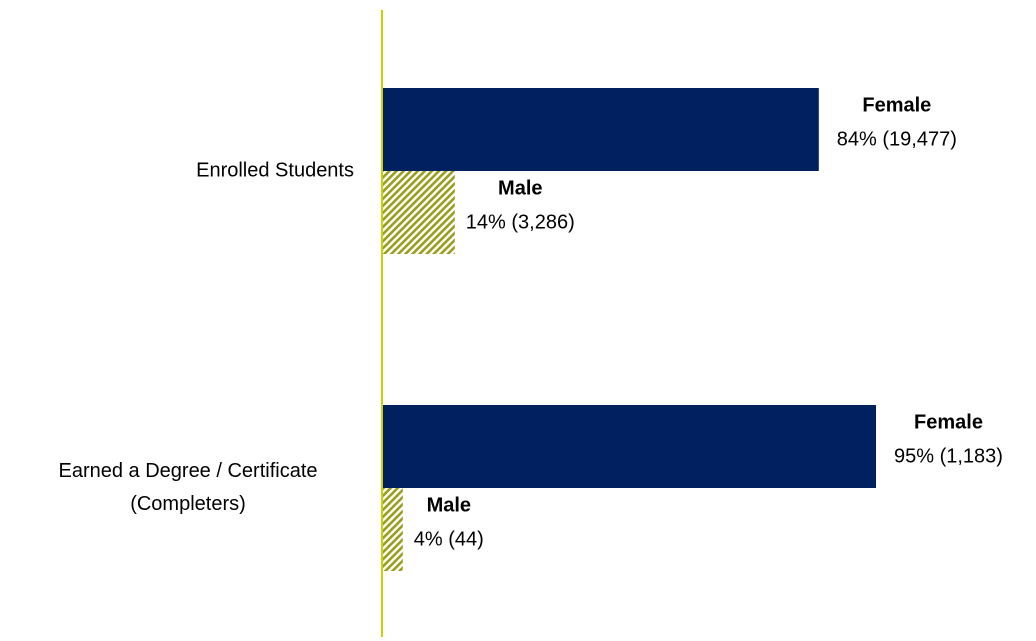 This screenshot has width=1036, height=641. Describe the element at coordinates (520, 222) in the screenshot. I see `value-label: 14% (3,286)` at that location.